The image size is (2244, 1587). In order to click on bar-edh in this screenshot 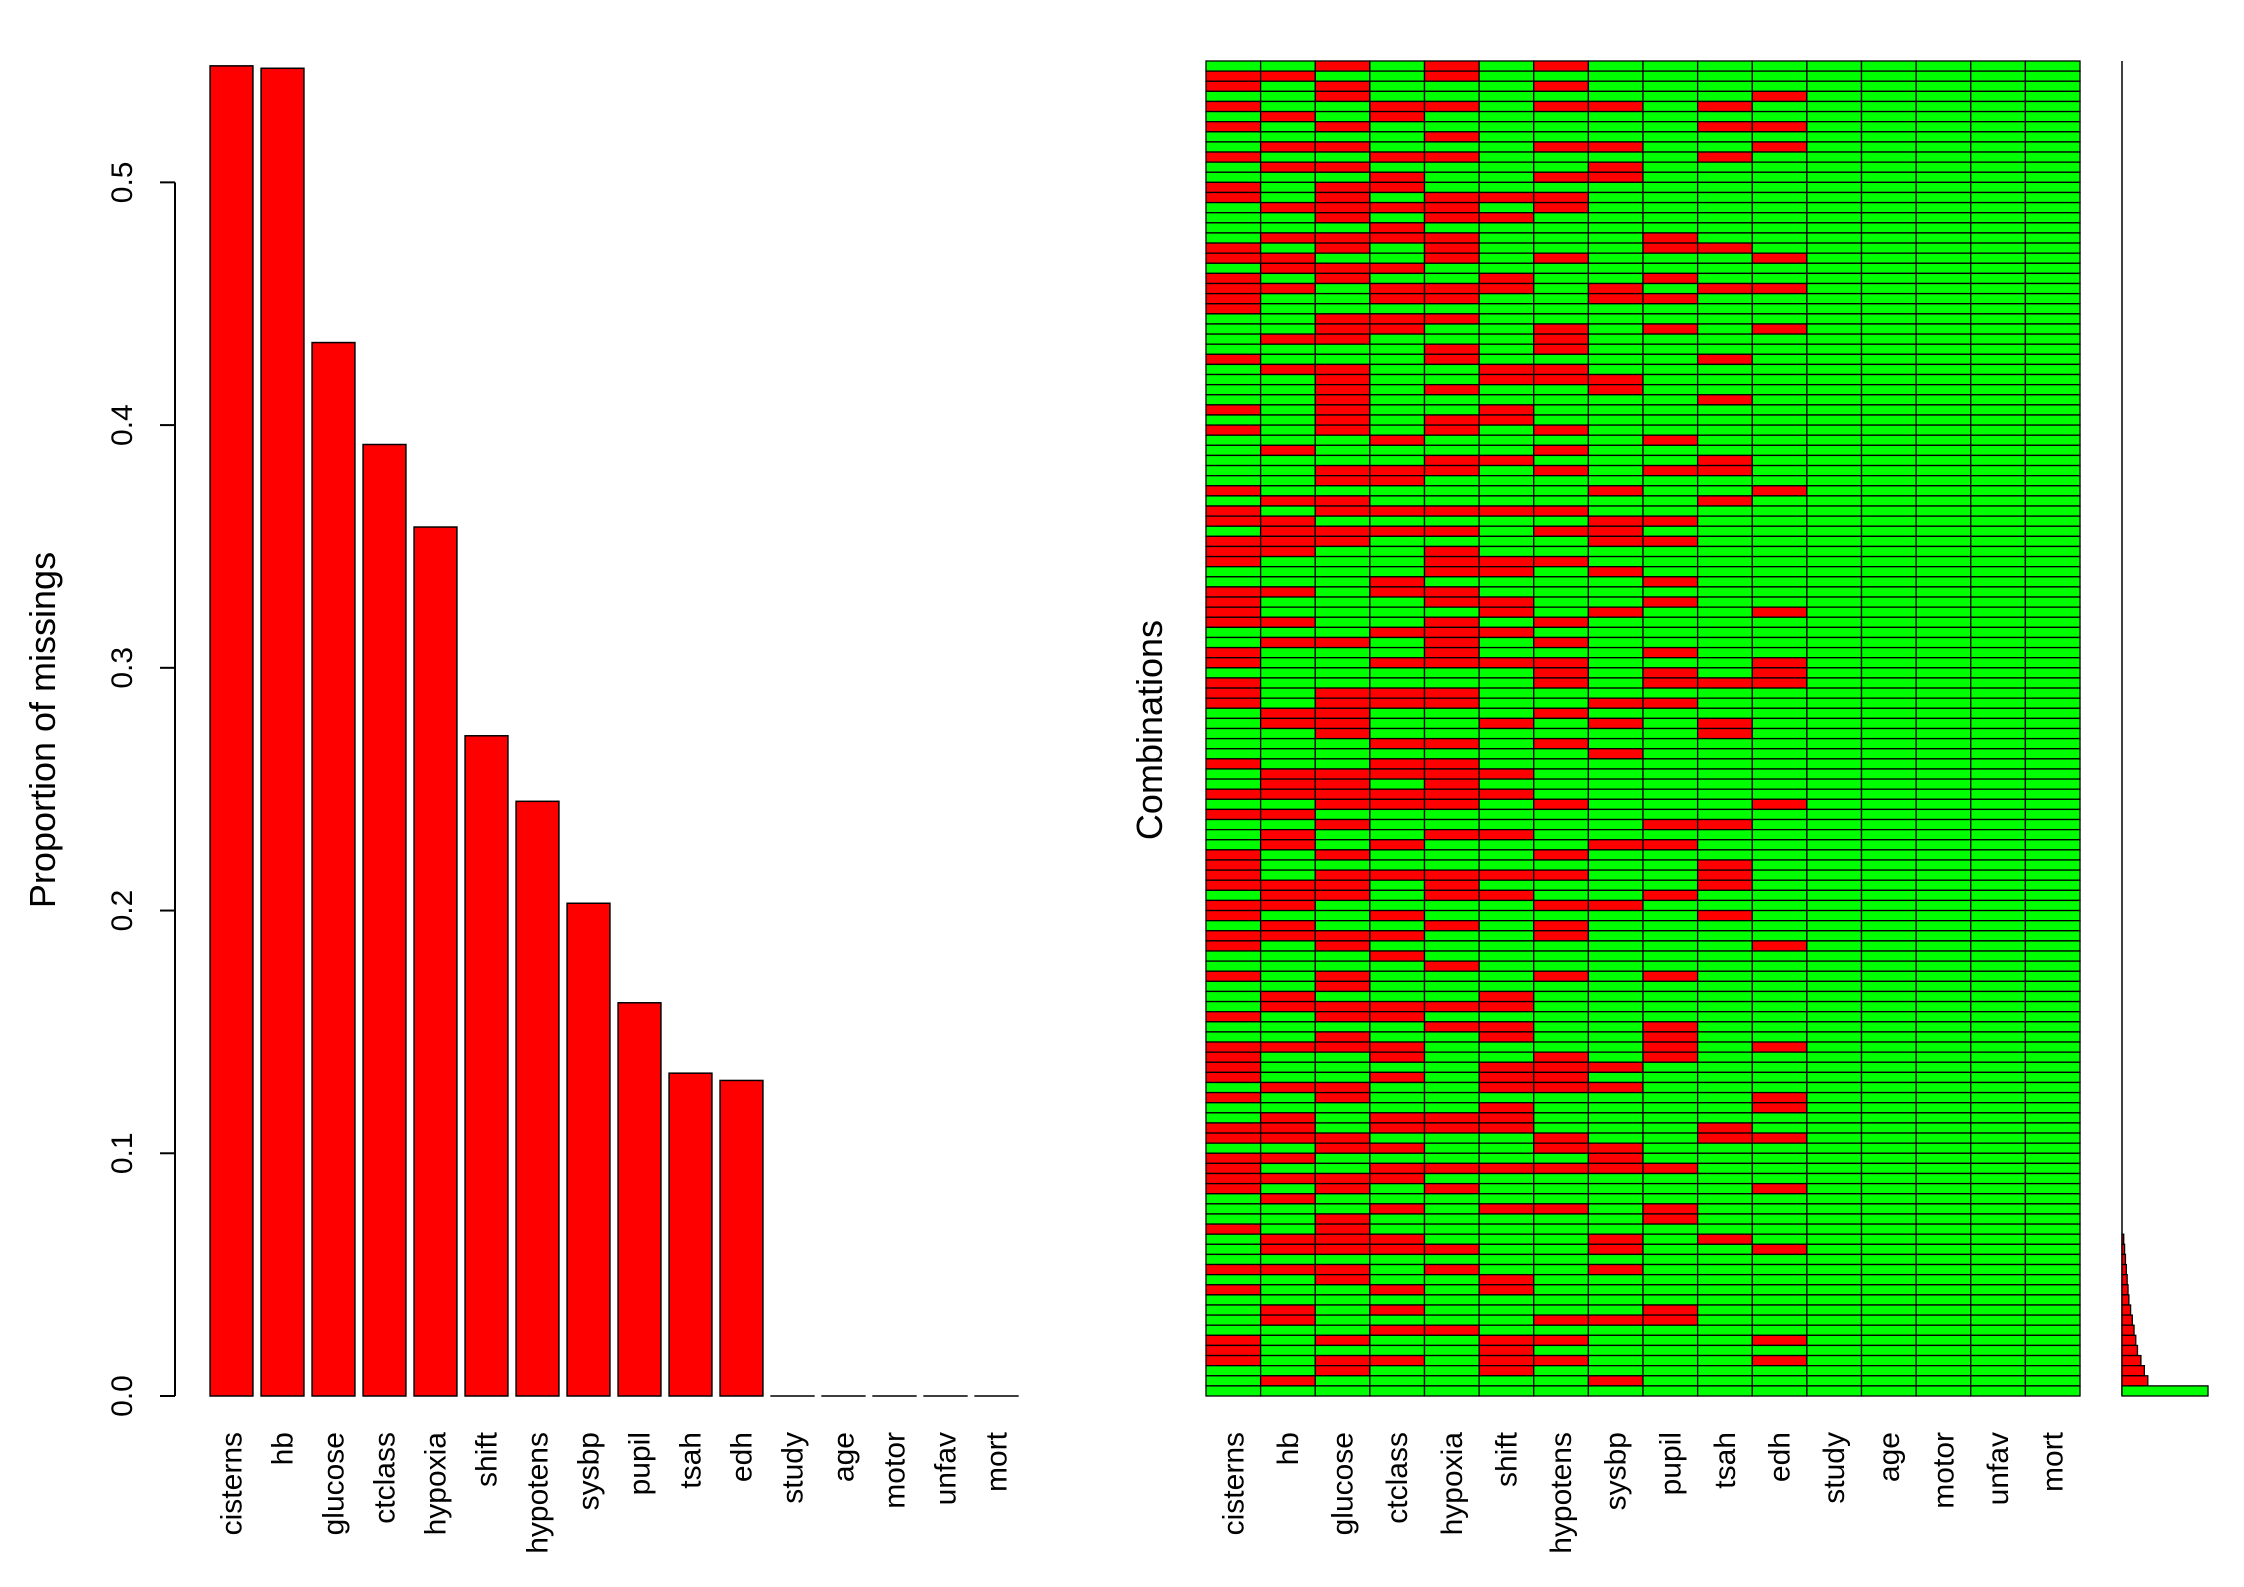, I will do `click(741, 1238)`.